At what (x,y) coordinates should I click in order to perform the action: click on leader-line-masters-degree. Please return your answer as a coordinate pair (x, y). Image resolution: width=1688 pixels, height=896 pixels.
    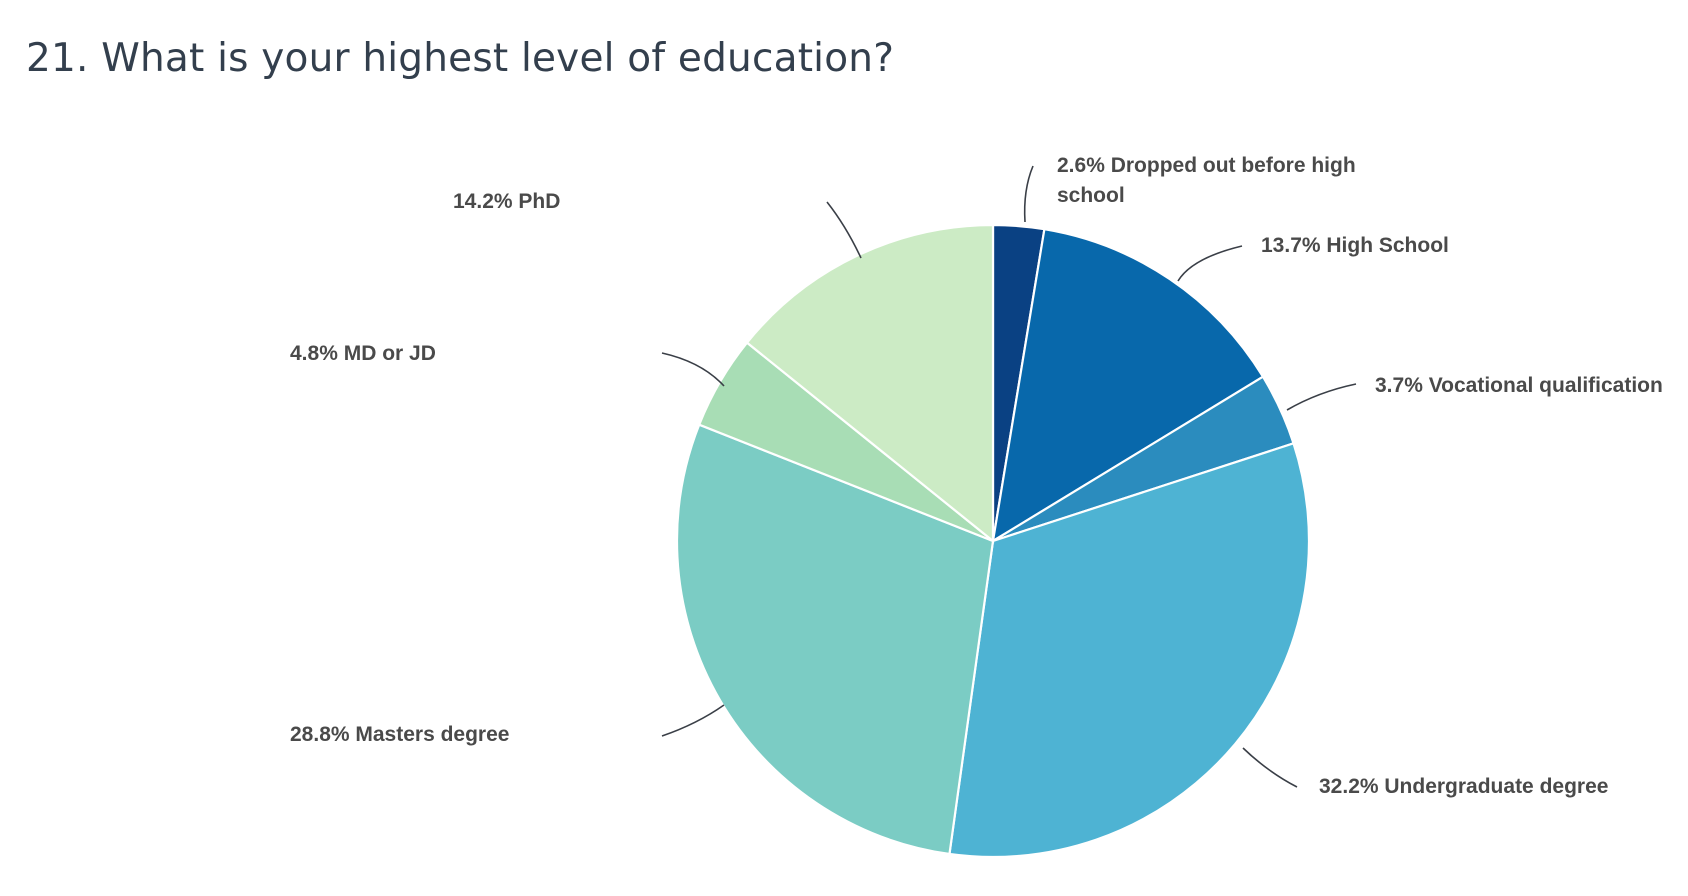
    Looking at the image, I should click on (693, 720).